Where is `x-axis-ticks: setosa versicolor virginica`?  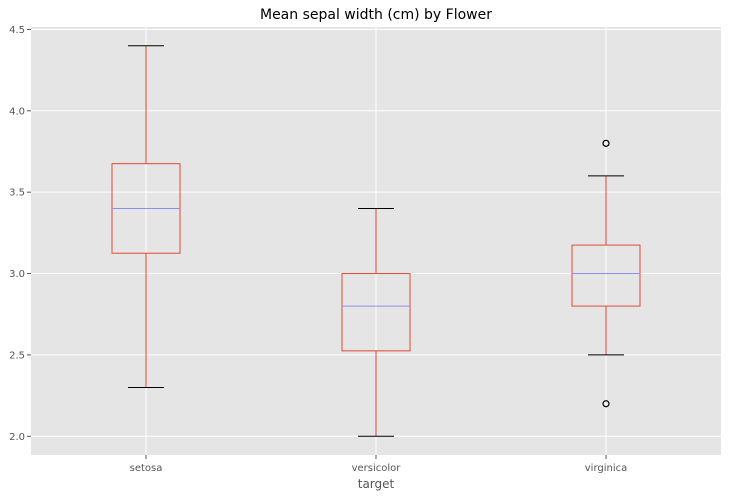 x-axis-ticks: setosa versicolor virginica is located at coordinates (379, 464).